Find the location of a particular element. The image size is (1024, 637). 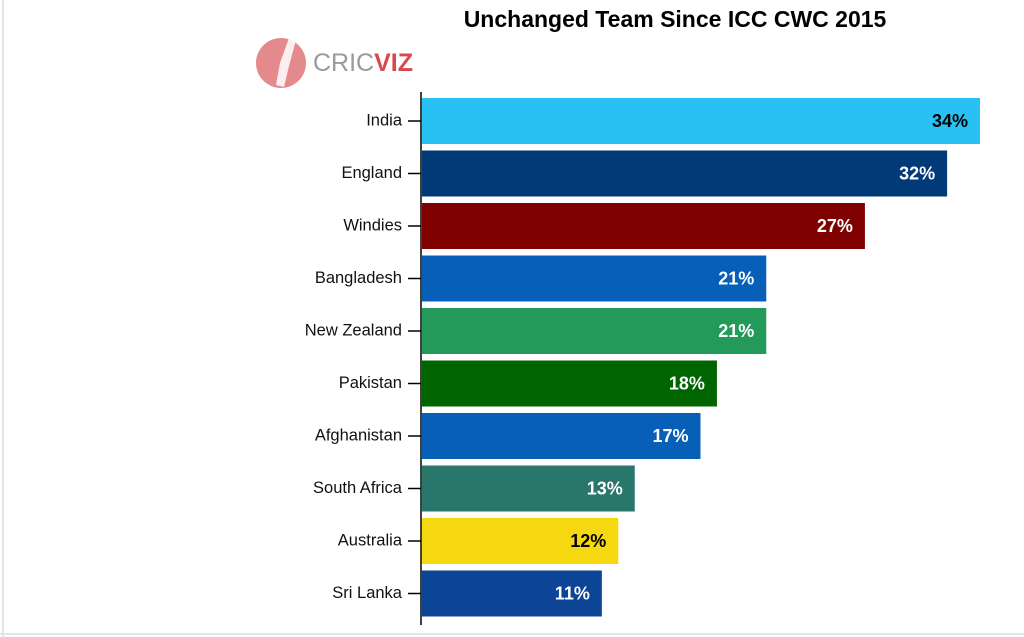

y-tick-label: South Africa is located at coordinates (358, 488).